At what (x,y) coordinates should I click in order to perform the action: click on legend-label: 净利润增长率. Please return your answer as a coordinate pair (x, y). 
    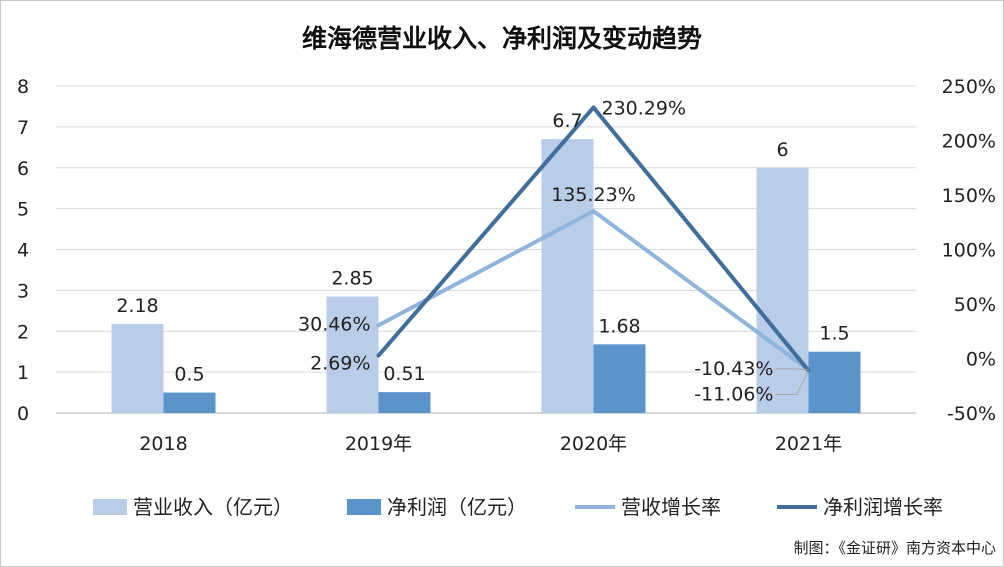
    Looking at the image, I should click on (883, 507).